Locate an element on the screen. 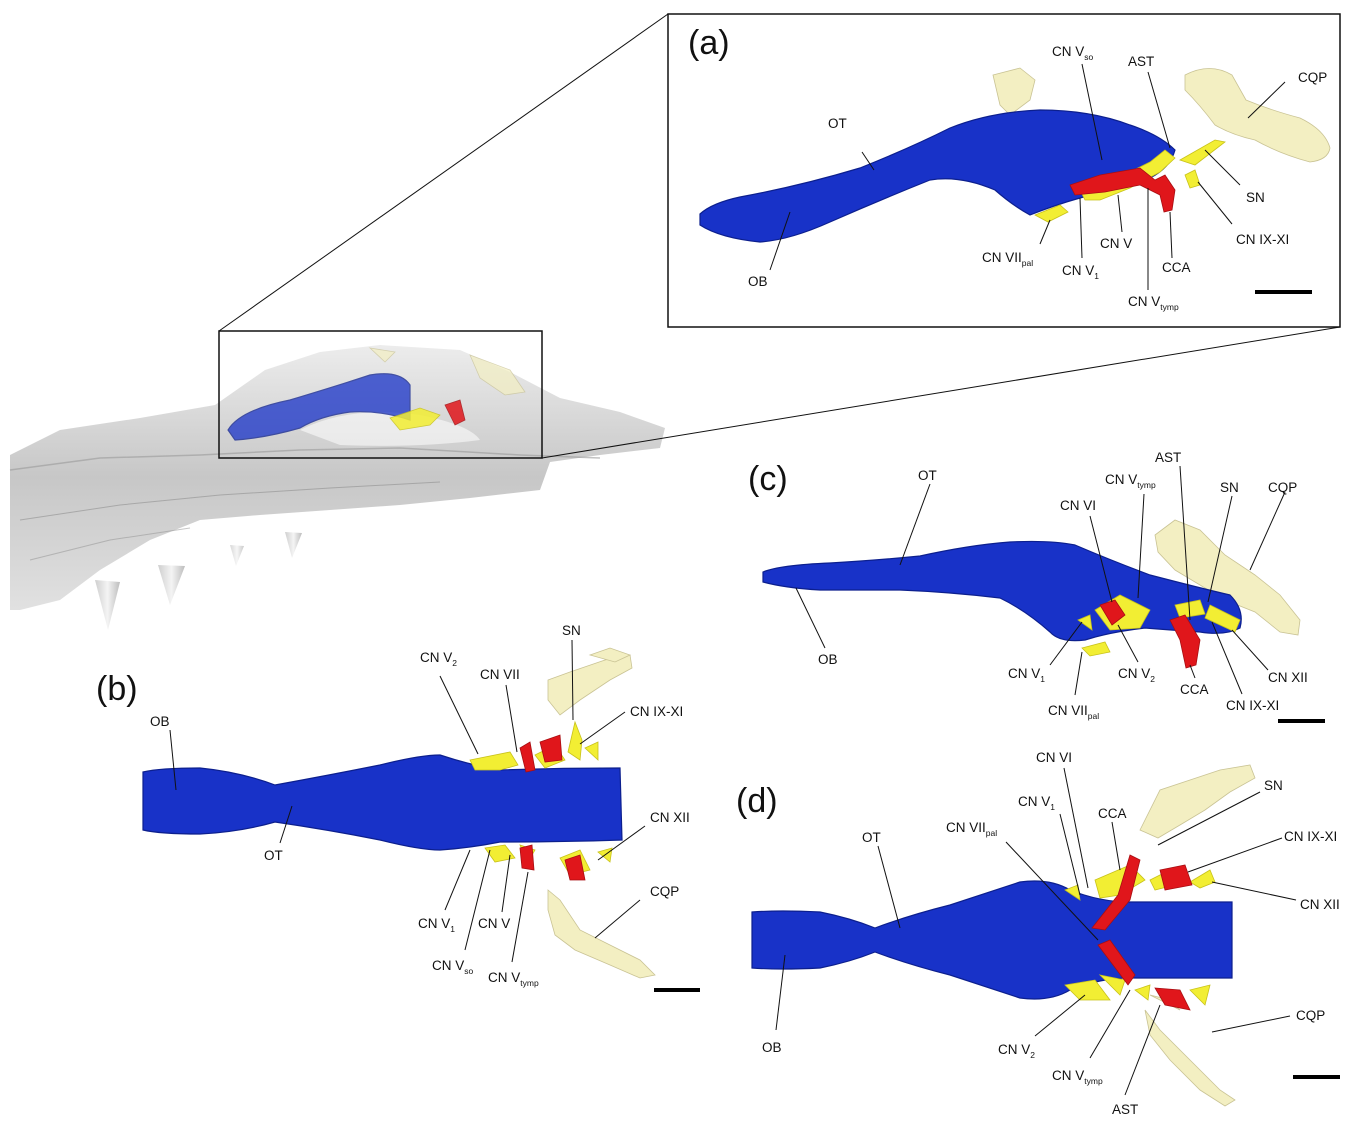  brain-endocast-b is located at coordinates (382, 802).